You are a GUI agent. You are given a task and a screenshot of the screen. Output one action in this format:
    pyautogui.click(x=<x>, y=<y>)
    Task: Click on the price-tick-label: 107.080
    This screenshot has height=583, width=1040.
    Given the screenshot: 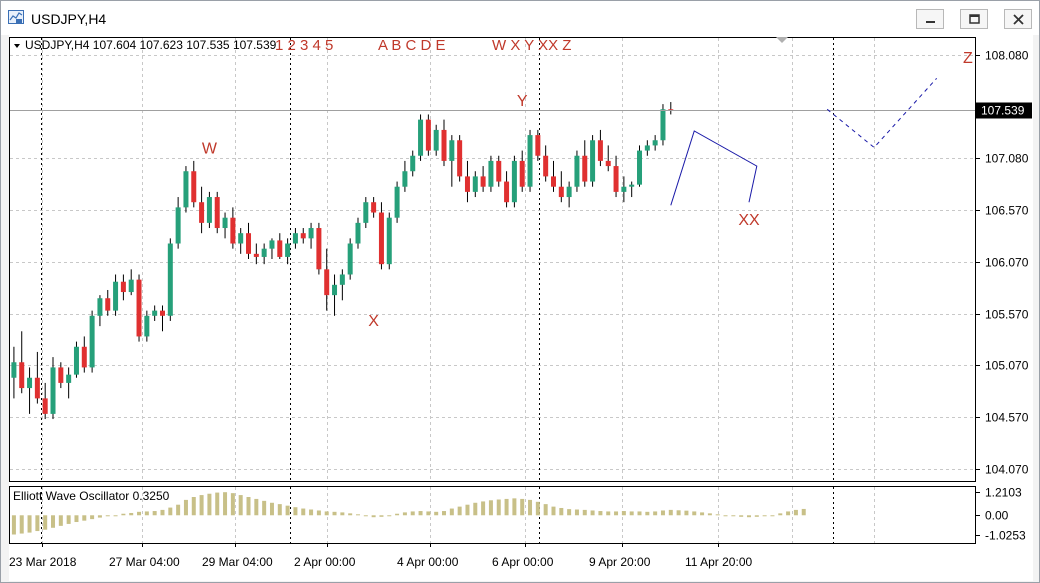 What is the action you would take?
    pyautogui.click(x=1007, y=159)
    